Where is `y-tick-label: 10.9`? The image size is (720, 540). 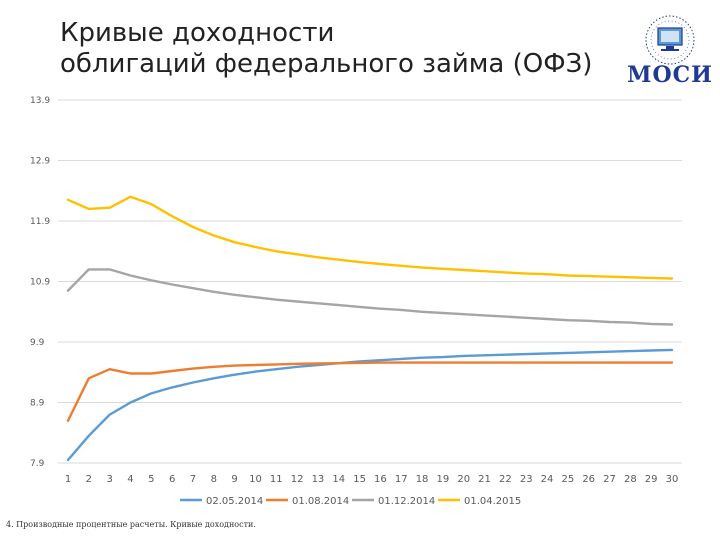 y-tick-label: 10.9 is located at coordinates (40, 283).